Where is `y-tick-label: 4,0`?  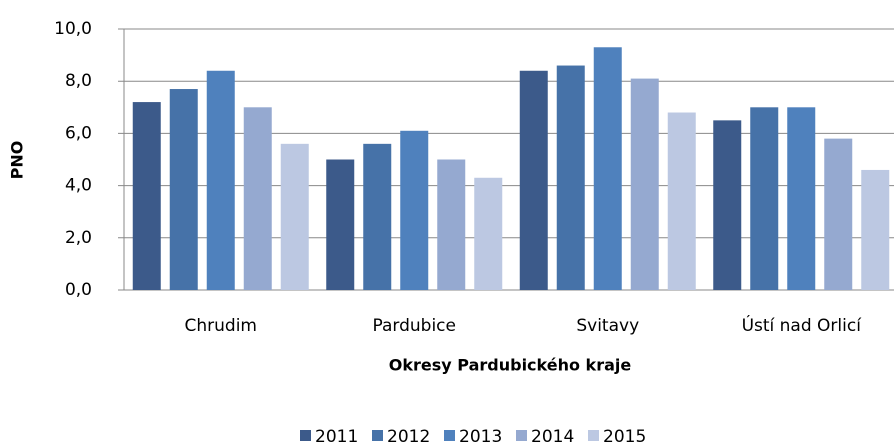 y-tick-label: 4,0 is located at coordinates (78, 186).